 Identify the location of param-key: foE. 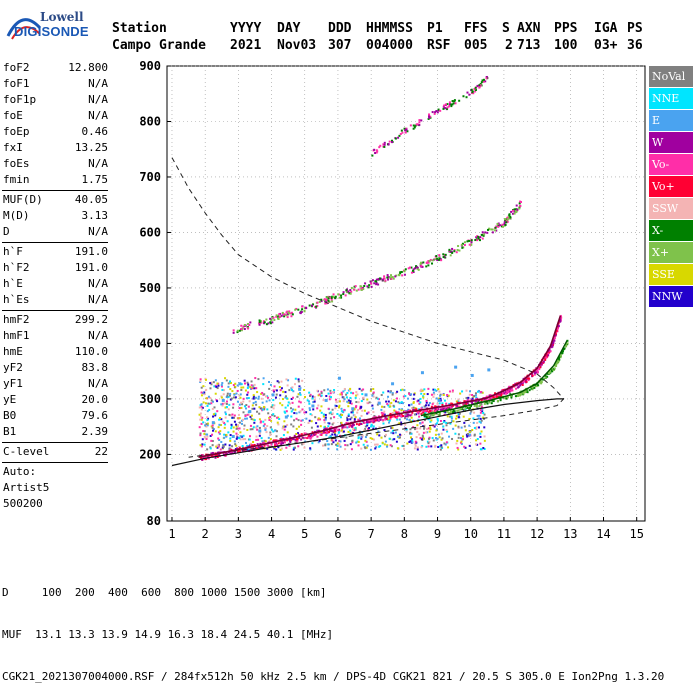
(13, 115).